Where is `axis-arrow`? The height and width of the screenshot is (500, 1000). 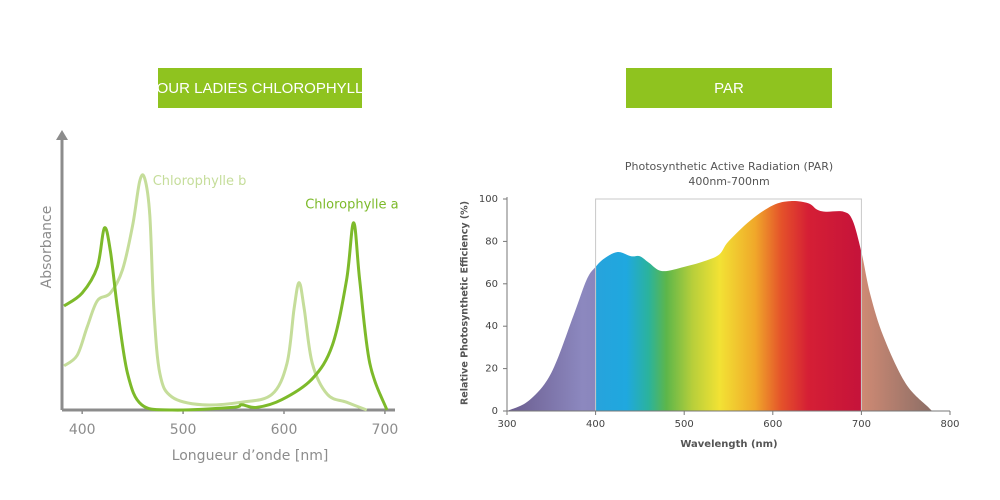
axis-arrow is located at coordinates (62, 135).